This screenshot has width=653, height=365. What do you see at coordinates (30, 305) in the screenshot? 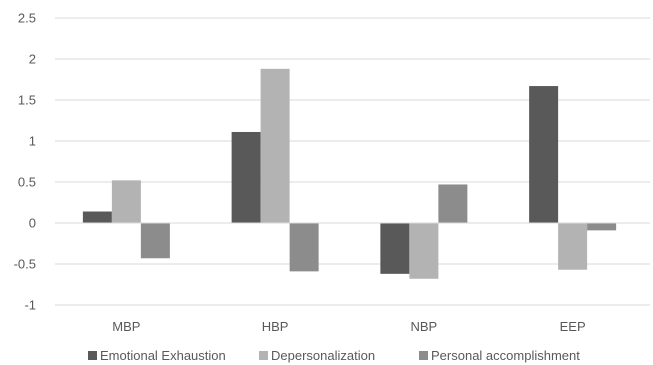
I see `y-tick-label: -1` at bounding box center [30, 305].